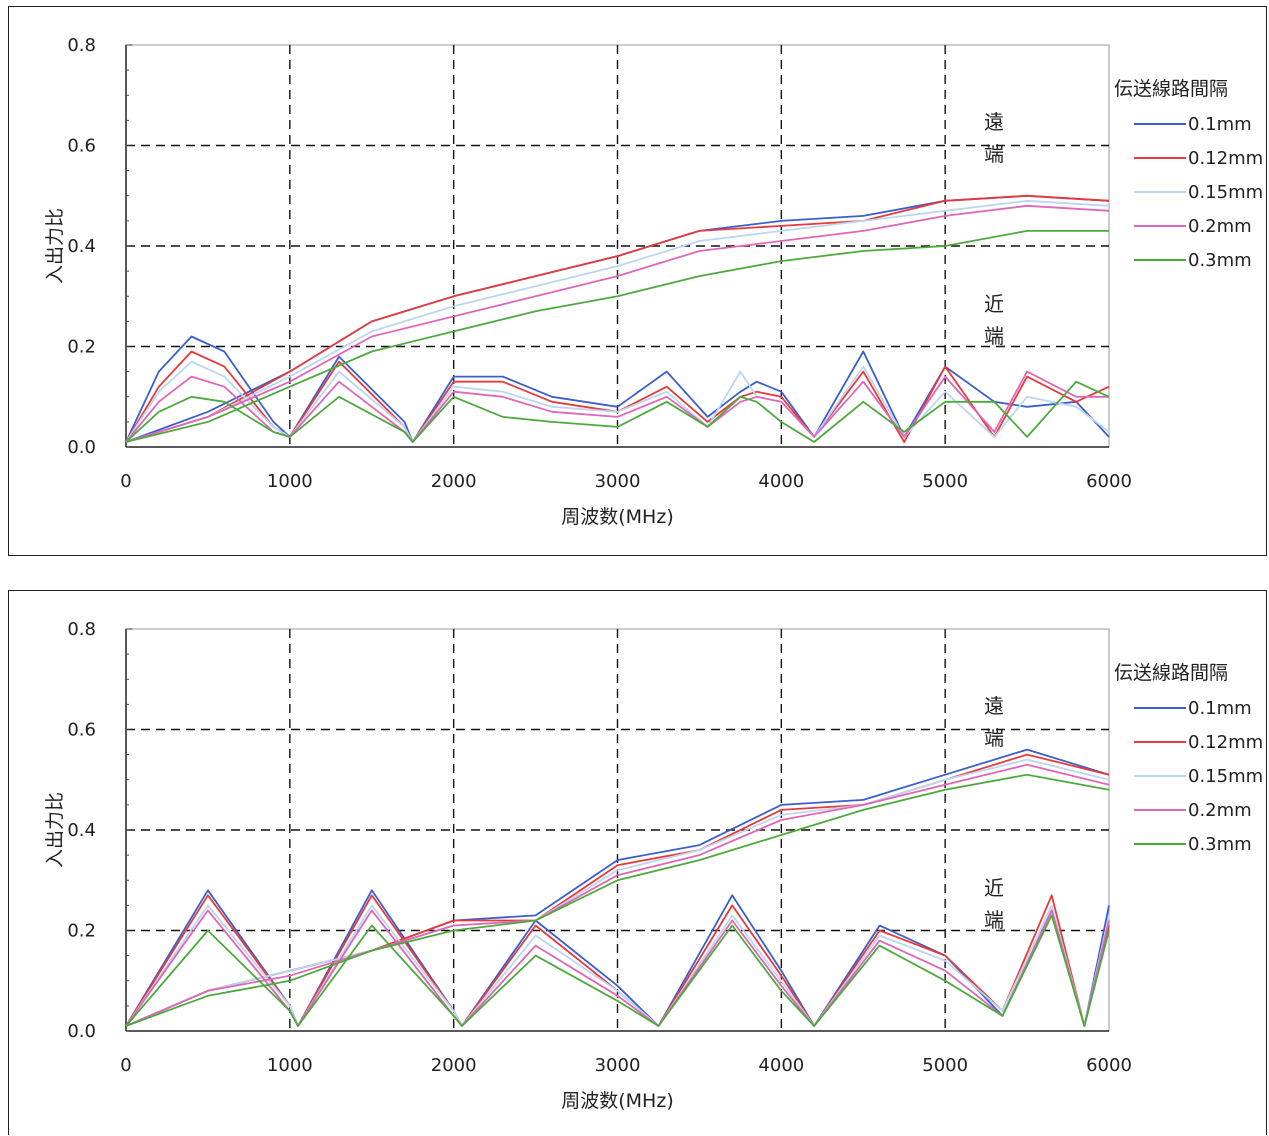  Describe the element at coordinates (55, 246) in the screenshot. I see `chart-top-y-axis-title: 入出力比` at that location.